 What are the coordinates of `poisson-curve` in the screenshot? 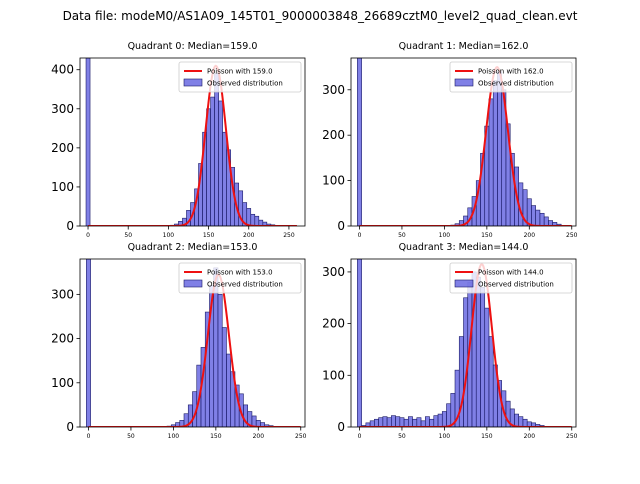 It's located at (465, 344).